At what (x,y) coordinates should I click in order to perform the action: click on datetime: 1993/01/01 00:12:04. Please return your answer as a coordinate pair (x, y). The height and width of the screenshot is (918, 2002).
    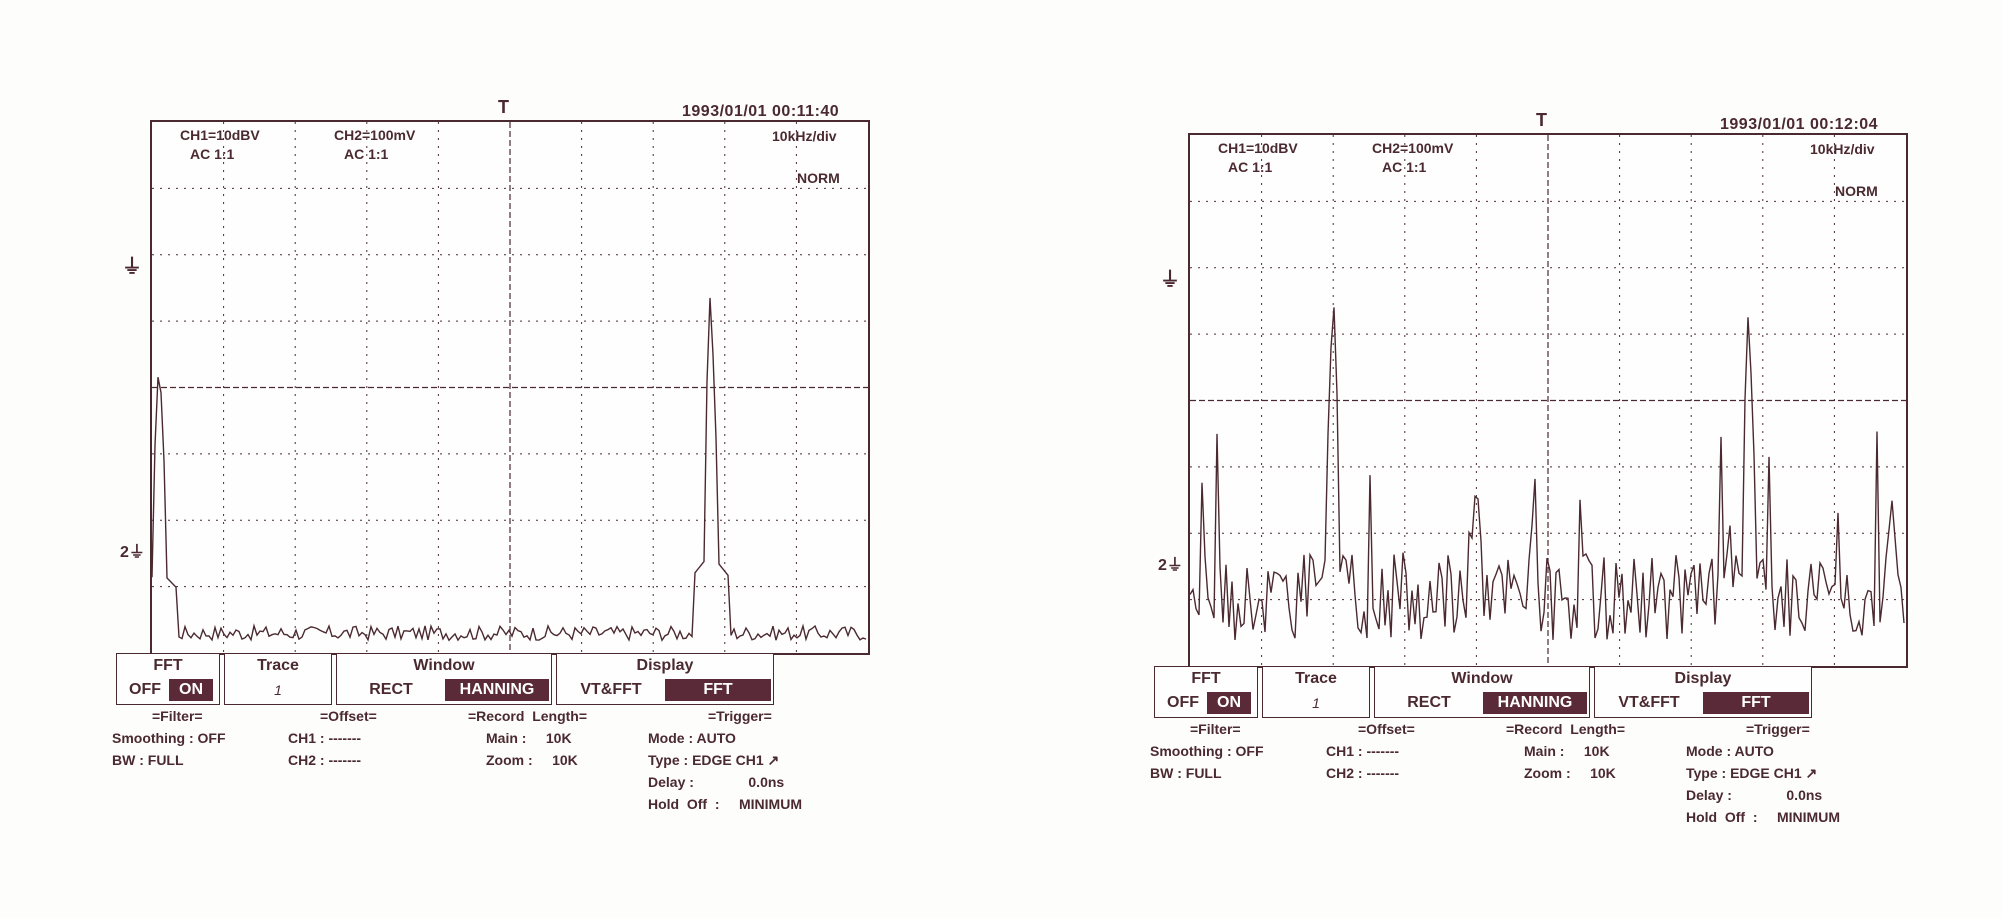
    Looking at the image, I should click on (1799, 124).